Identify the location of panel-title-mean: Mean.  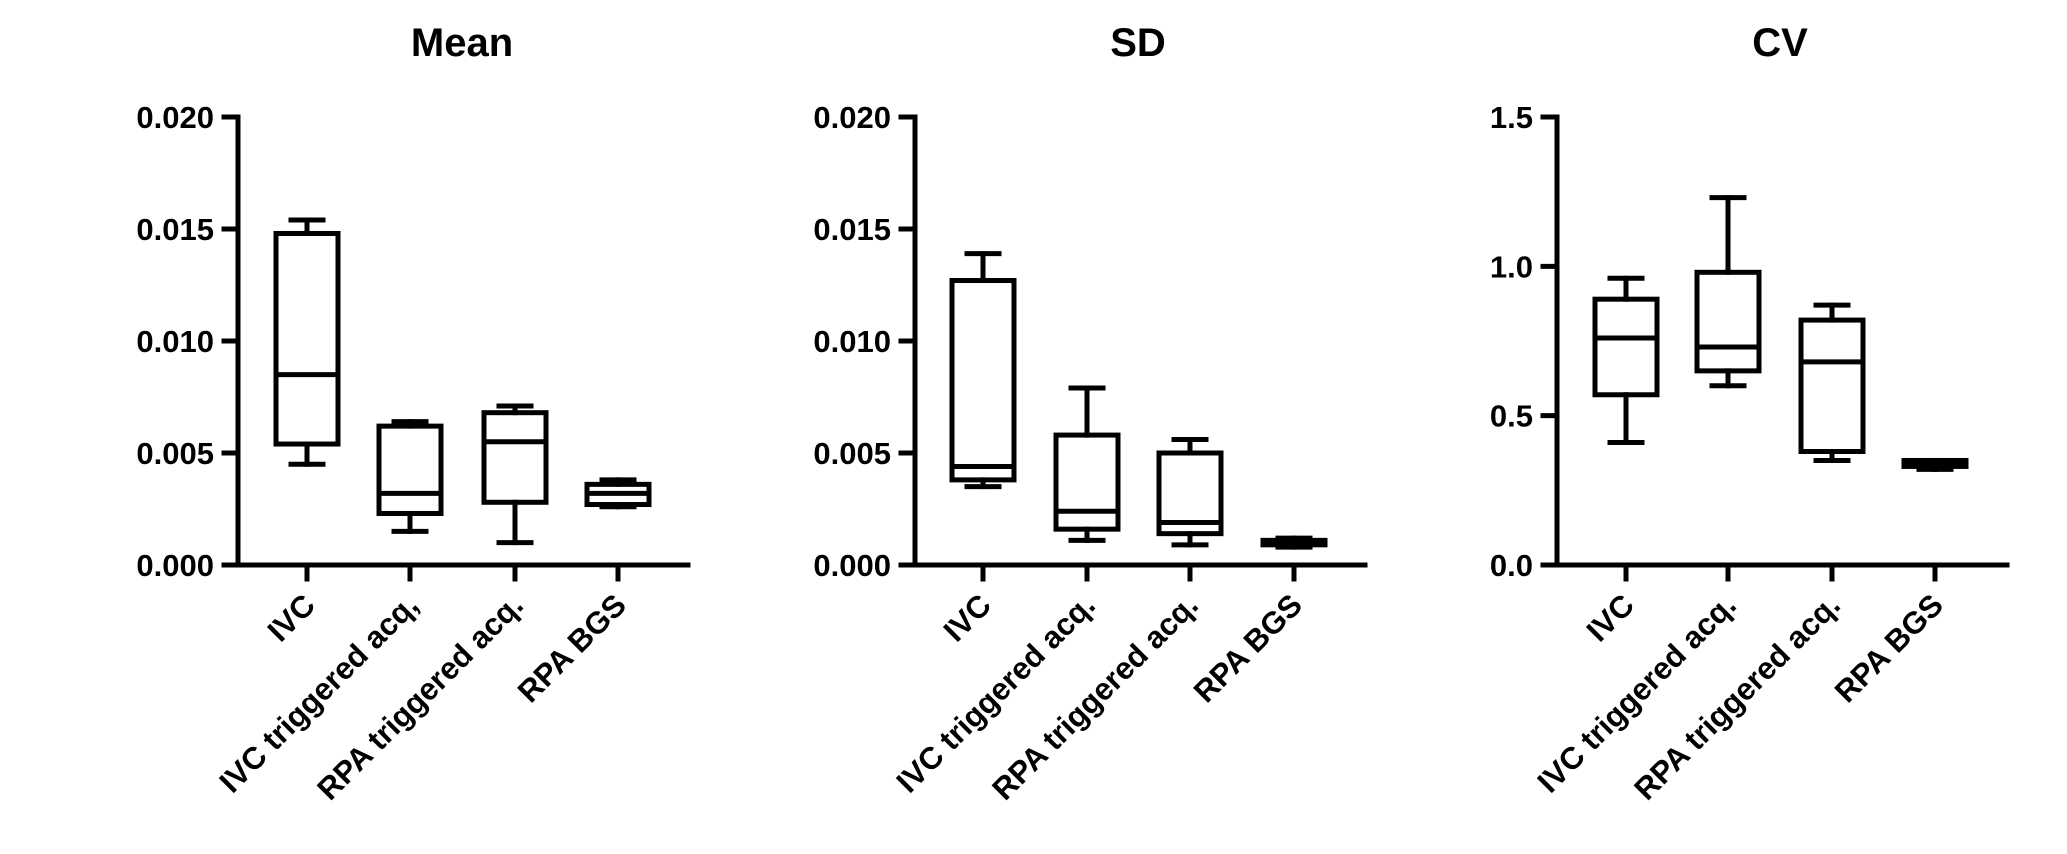
(462, 43).